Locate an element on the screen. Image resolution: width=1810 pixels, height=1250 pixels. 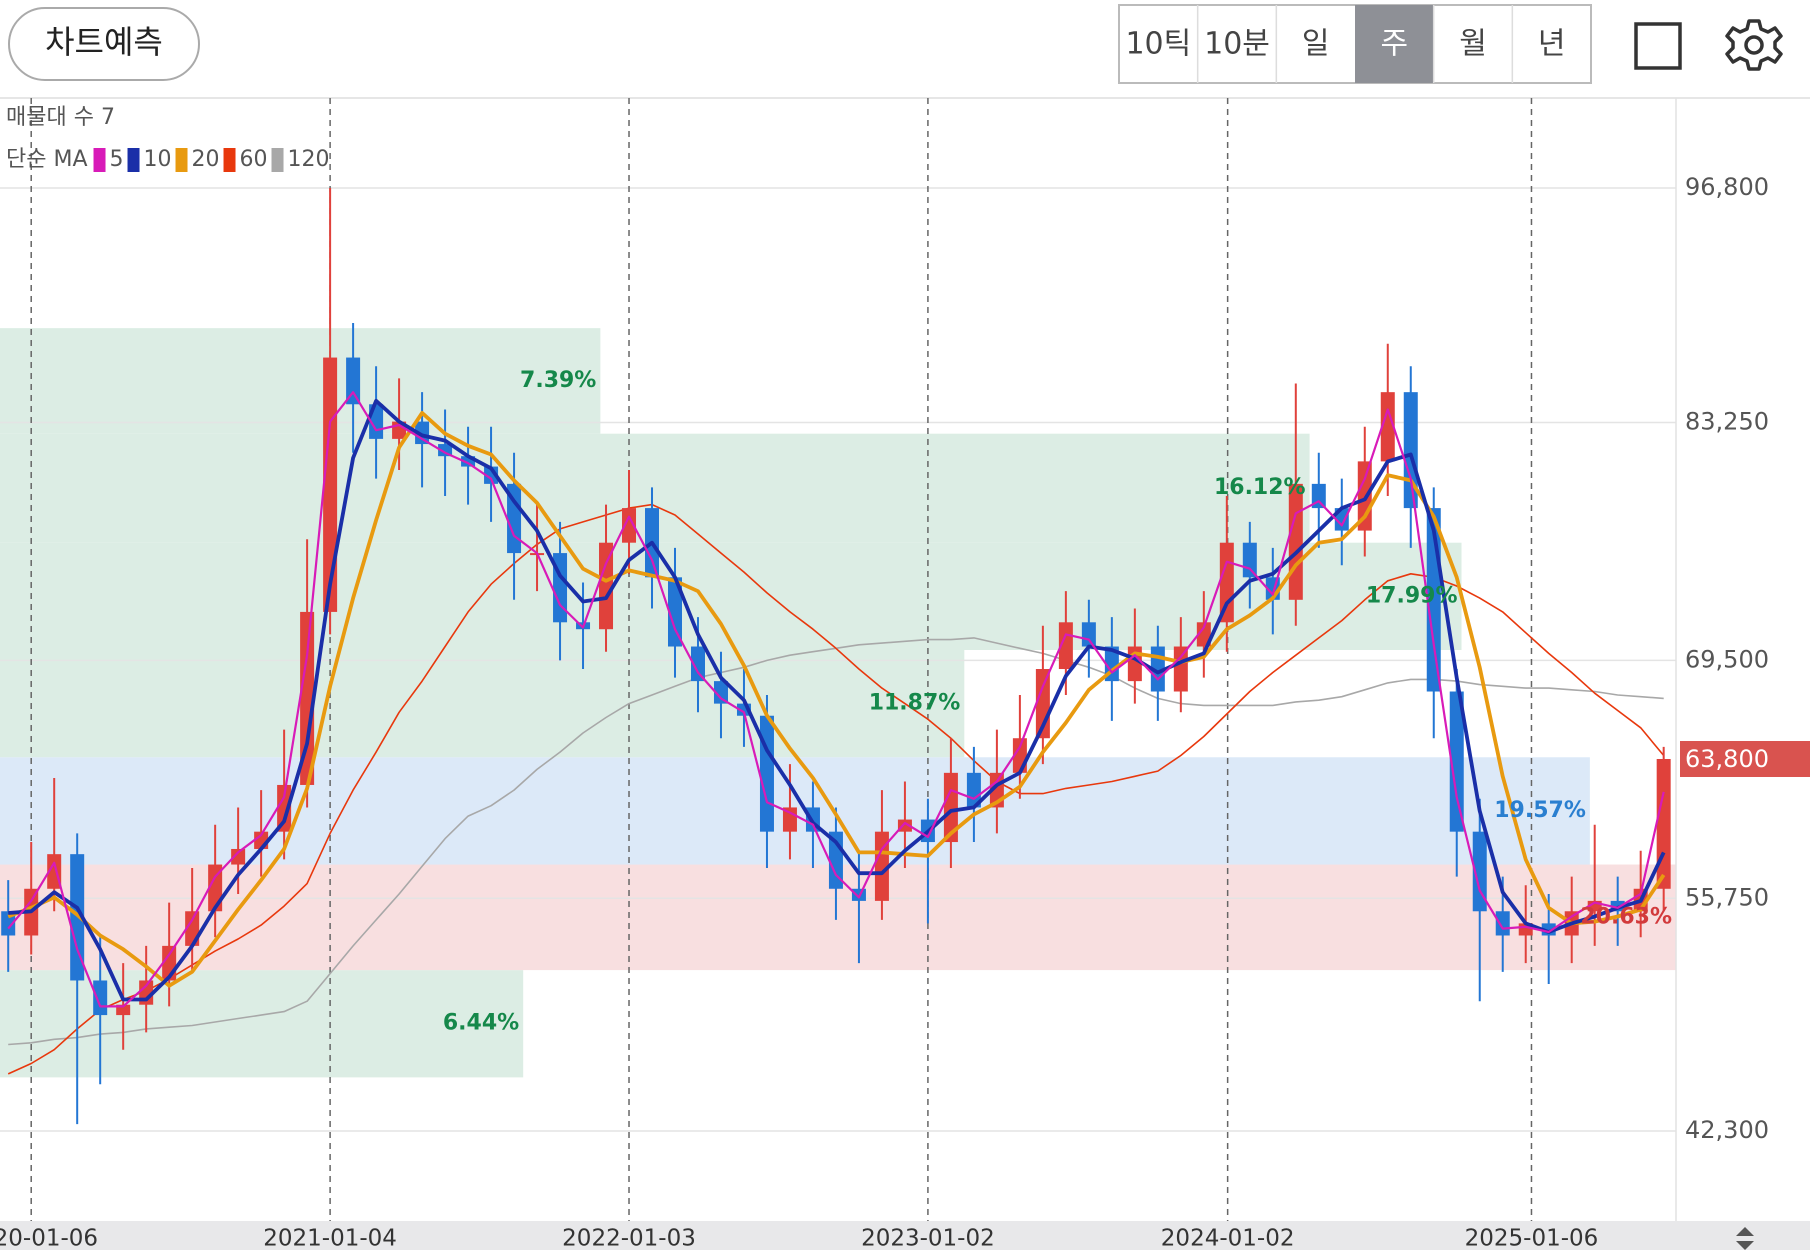
gear-center is located at coordinates (1754, 45).